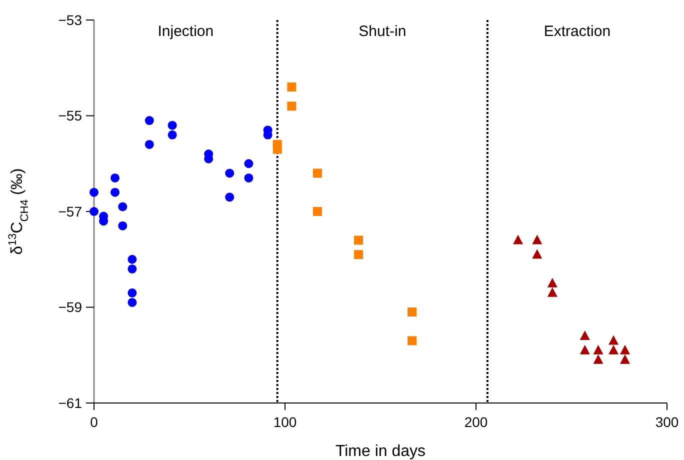  Describe the element at coordinates (476, 422) in the screenshot. I see `x-tick-label: 200` at that location.